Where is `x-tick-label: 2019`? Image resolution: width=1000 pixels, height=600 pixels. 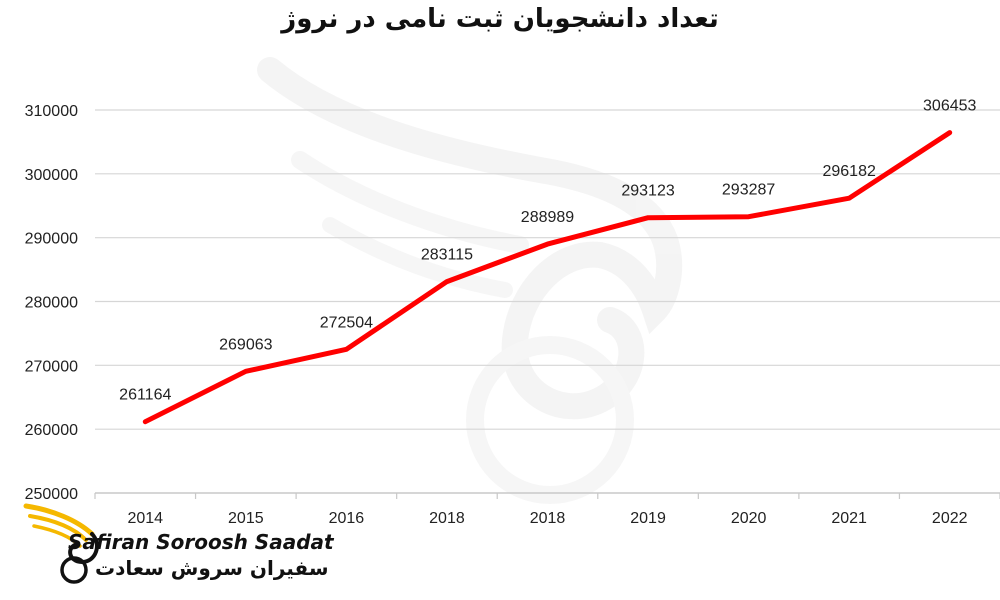
x-tick-label: 2019 is located at coordinates (648, 518).